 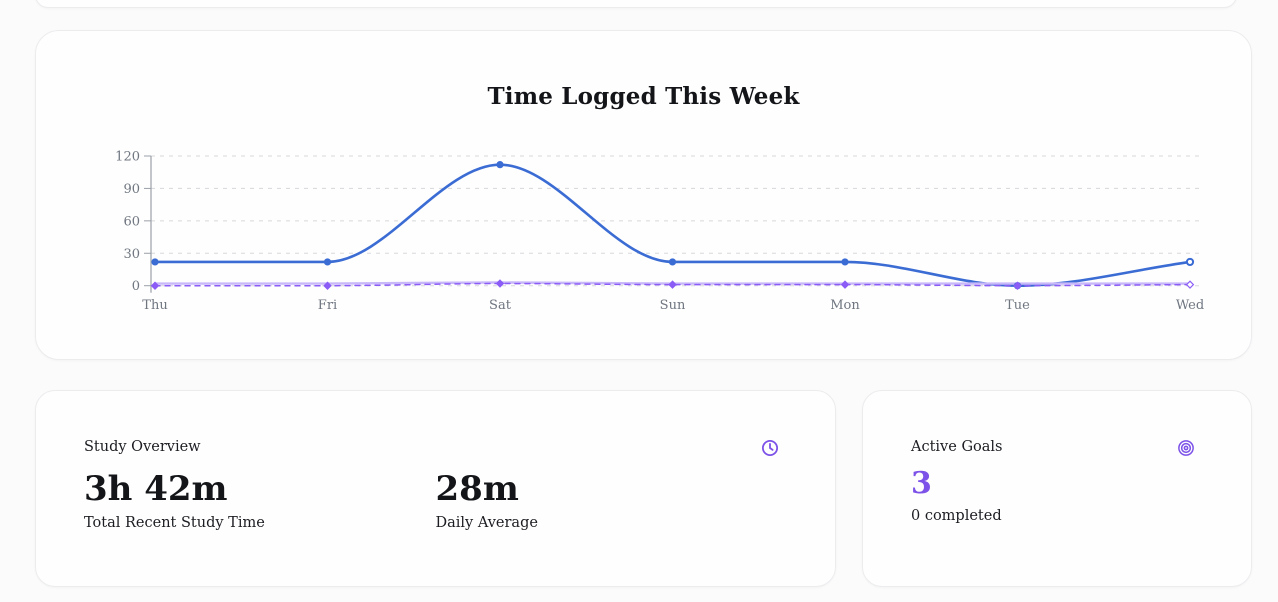 What do you see at coordinates (612, 500) in the screenshot?
I see `daily-average-stat: 28m Daily Average` at bounding box center [612, 500].